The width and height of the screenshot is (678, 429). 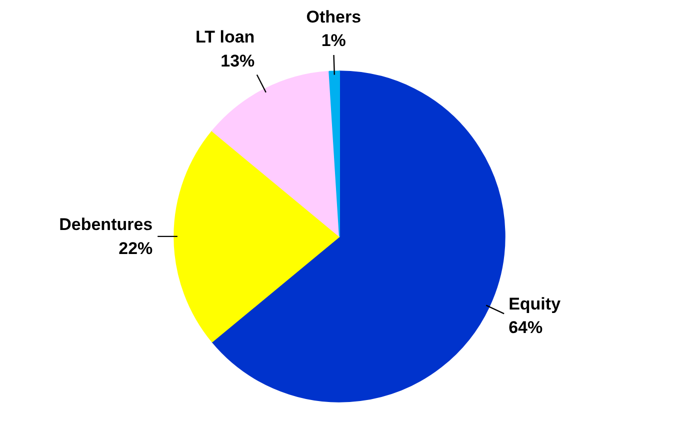 I want to click on slice-label: Others, so click(x=334, y=16).